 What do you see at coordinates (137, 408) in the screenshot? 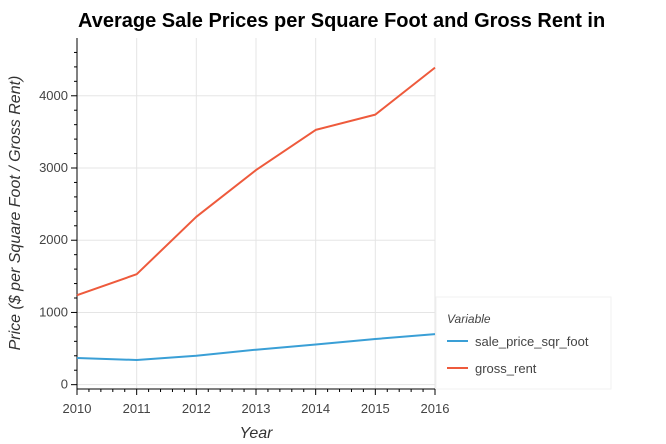
I see `x-tick-label: 2011` at bounding box center [137, 408].